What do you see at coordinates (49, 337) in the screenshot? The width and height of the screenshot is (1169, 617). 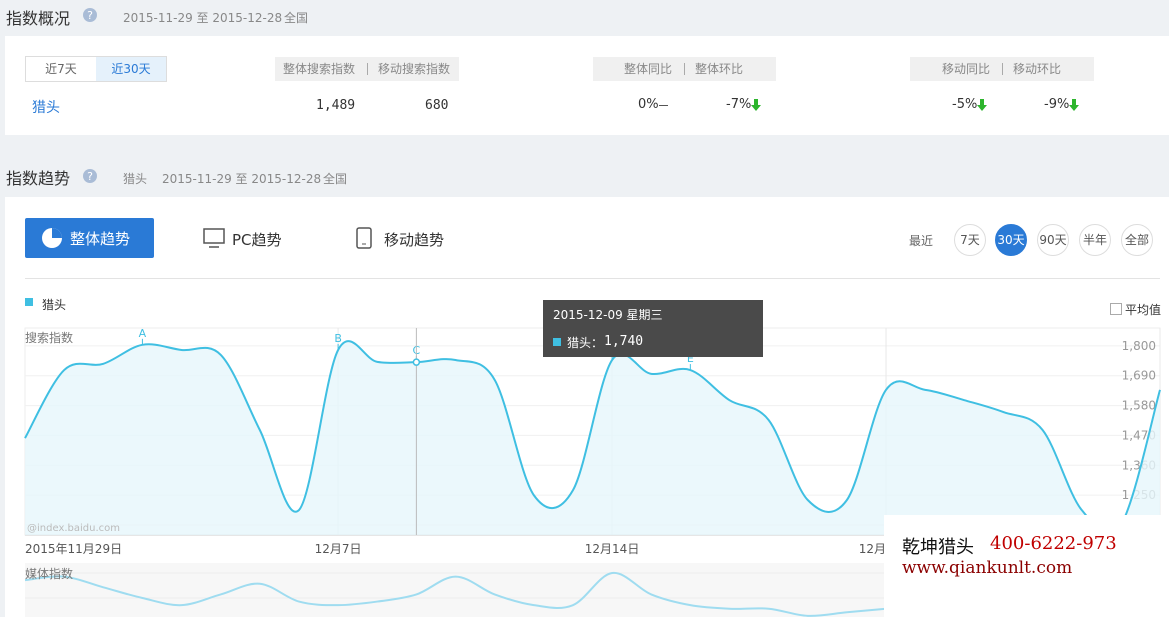 I see `axis-label: 搜索指数` at bounding box center [49, 337].